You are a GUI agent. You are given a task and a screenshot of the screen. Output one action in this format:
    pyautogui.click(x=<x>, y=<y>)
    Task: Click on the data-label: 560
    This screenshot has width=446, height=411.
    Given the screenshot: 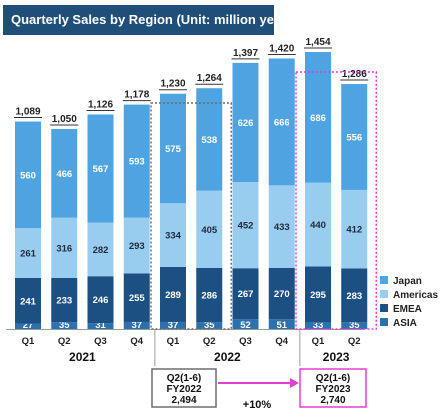 What is the action you would take?
    pyautogui.click(x=28, y=175)
    